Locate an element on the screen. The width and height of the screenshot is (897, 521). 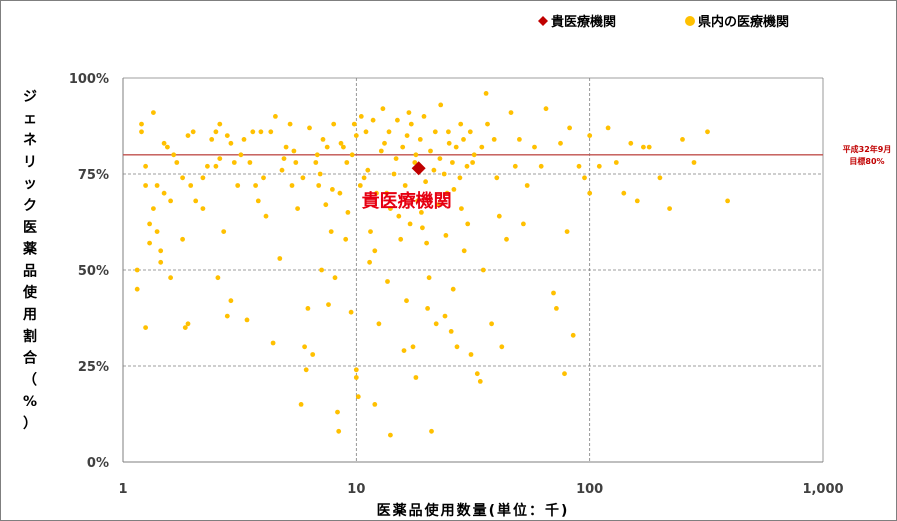
reference-label-line-2: 目標80% is located at coordinates (866, 161).